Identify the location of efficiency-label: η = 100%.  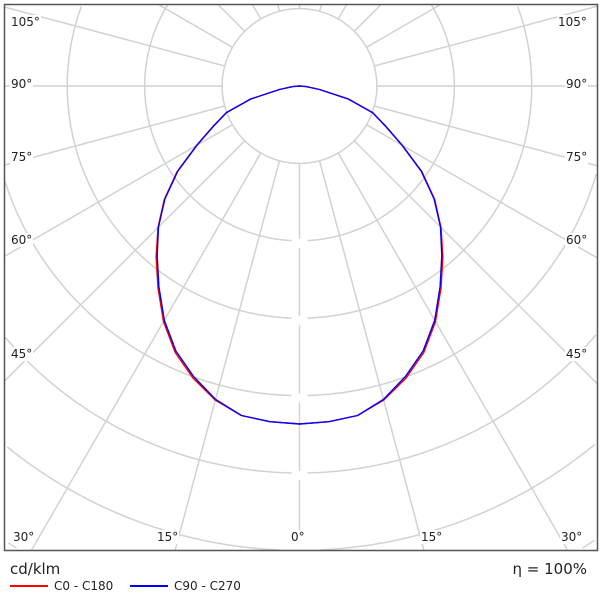
(550, 569).